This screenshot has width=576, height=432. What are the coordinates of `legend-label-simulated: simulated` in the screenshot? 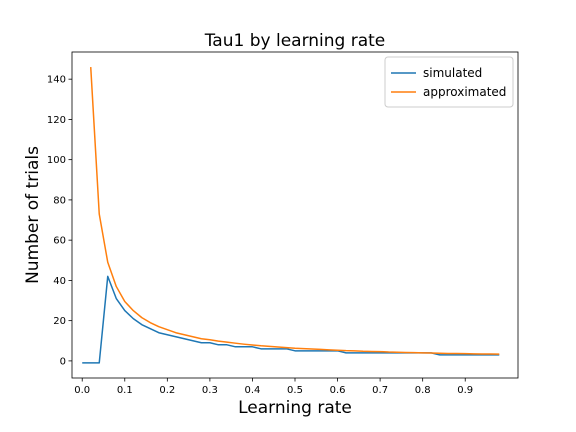 It's located at (452, 73).